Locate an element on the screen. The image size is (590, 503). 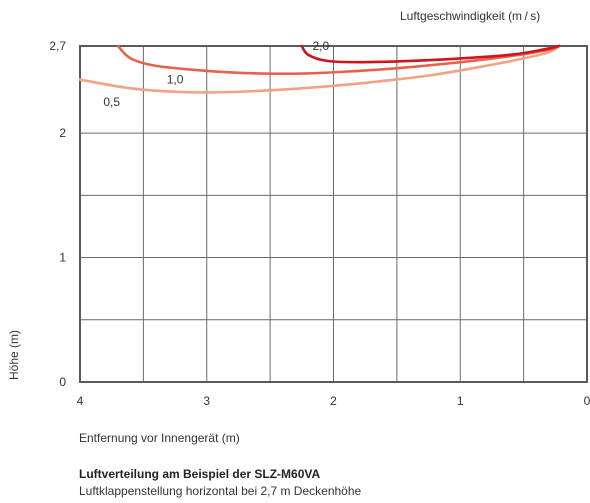
x-axis-ticks: 4 3 2 1 0 is located at coordinates (333, 401).